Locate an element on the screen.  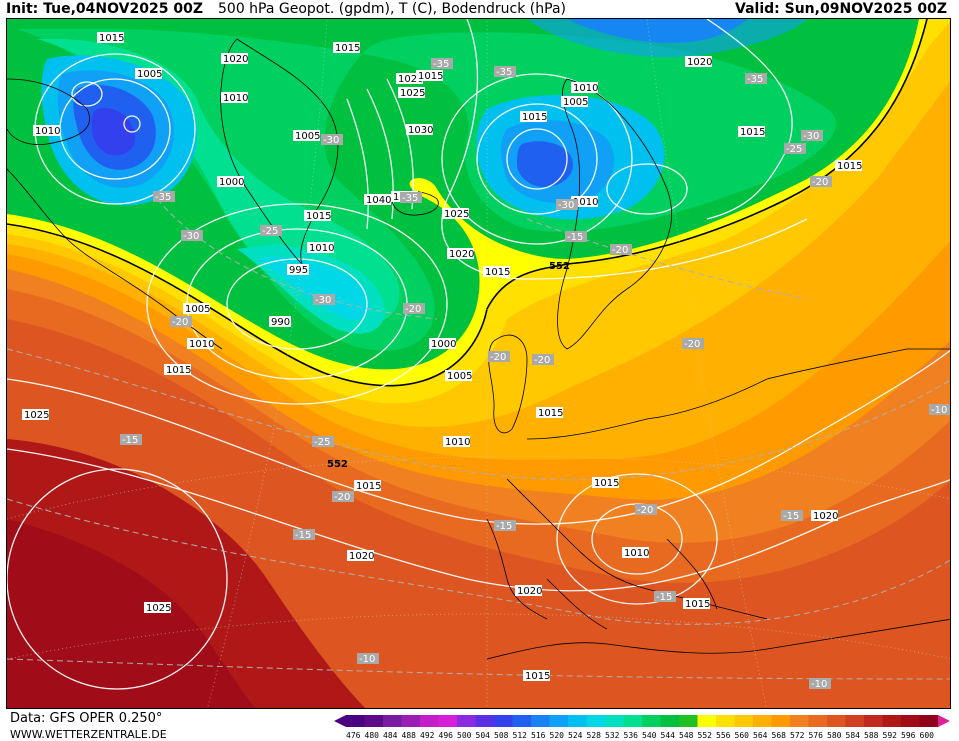
scale-tick-label: 556 is located at coordinates (723, 735).